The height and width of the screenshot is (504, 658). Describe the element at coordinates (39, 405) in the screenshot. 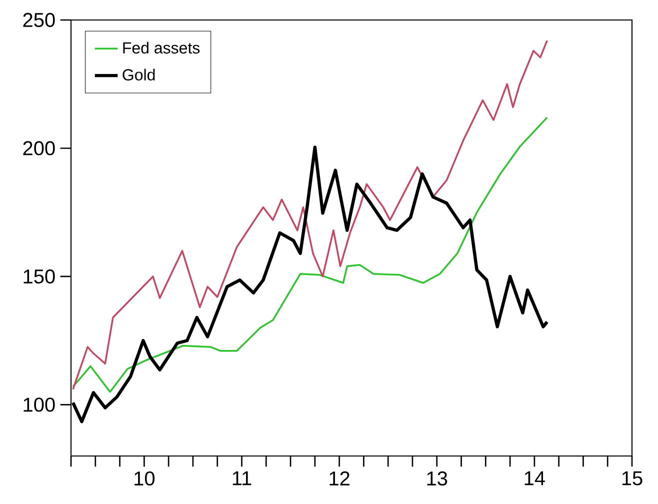

I see `y-tick-label: 100` at that location.